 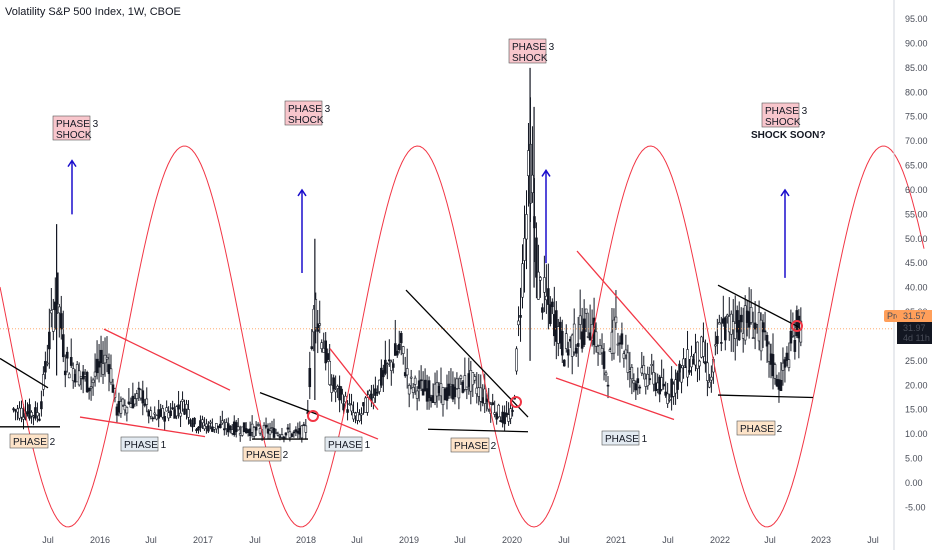 I want to click on phase3-shock-box, so click(x=71, y=128).